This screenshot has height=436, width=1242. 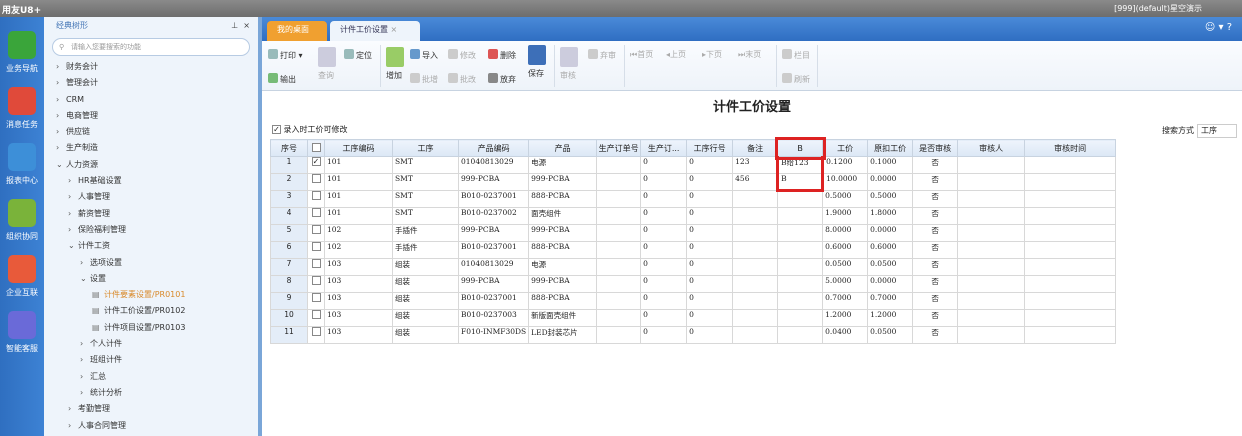 I want to click on cell: 01040813029, so click(x=493, y=267).